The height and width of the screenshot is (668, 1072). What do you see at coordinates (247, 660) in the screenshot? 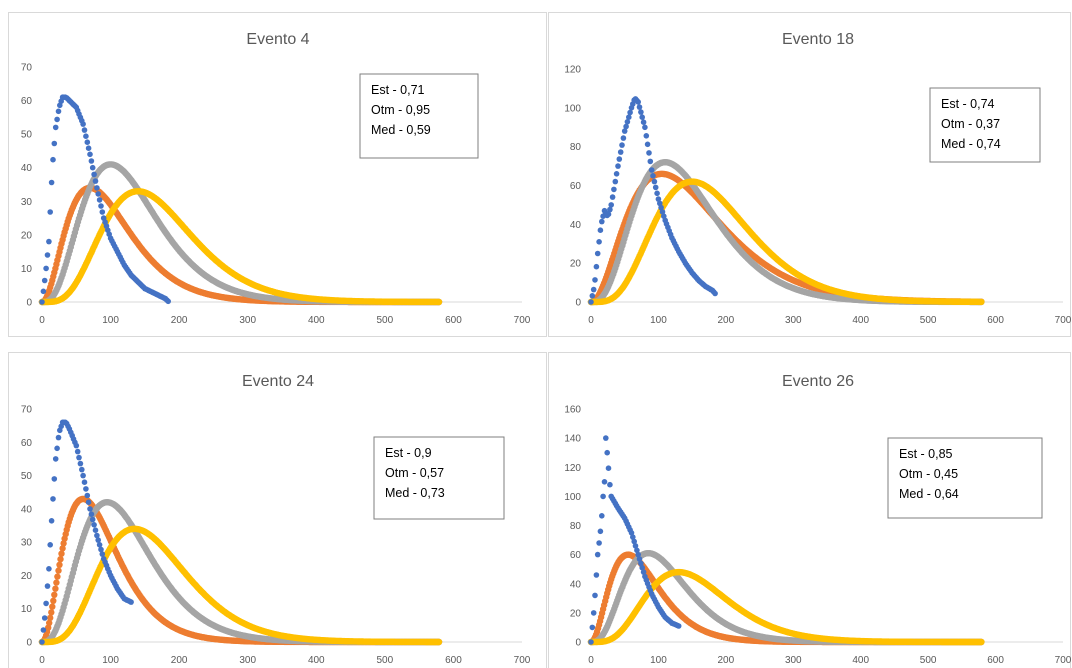
I see `x-tick-label: 300` at bounding box center [247, 660].